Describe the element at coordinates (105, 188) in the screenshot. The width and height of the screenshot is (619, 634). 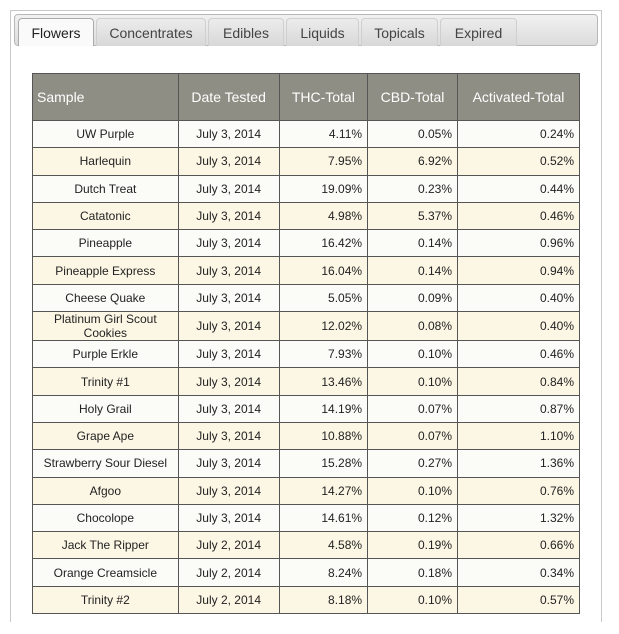
I see `table-cell: Dutch Treat` at that location.